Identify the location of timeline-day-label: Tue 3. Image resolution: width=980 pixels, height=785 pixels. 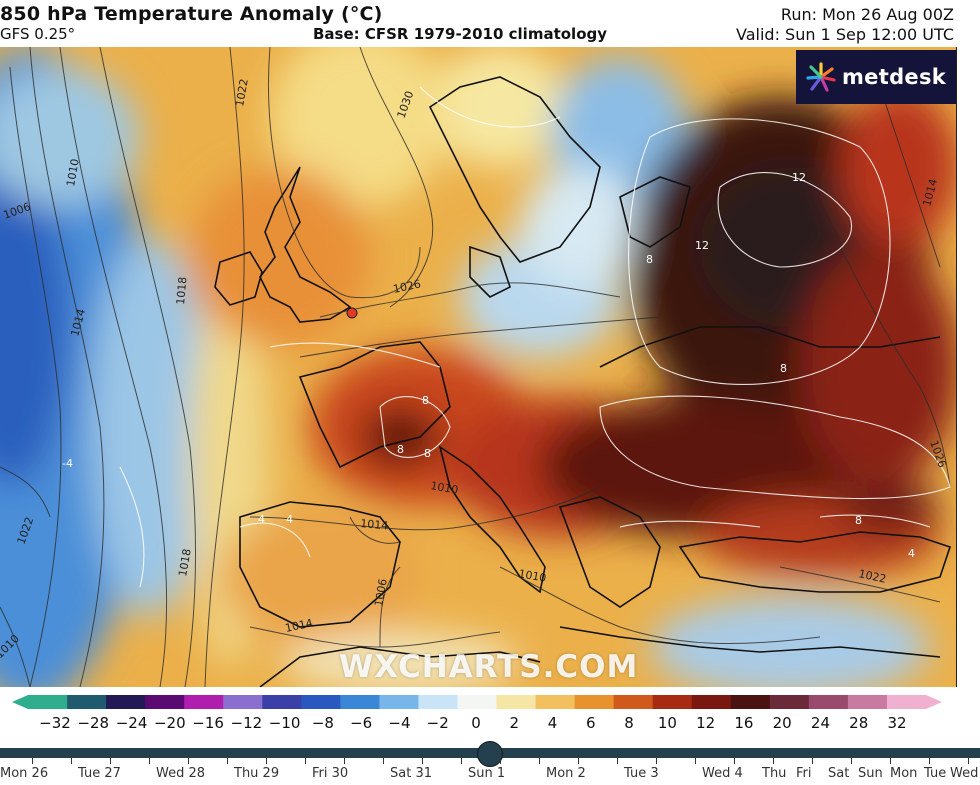
(641, 773).